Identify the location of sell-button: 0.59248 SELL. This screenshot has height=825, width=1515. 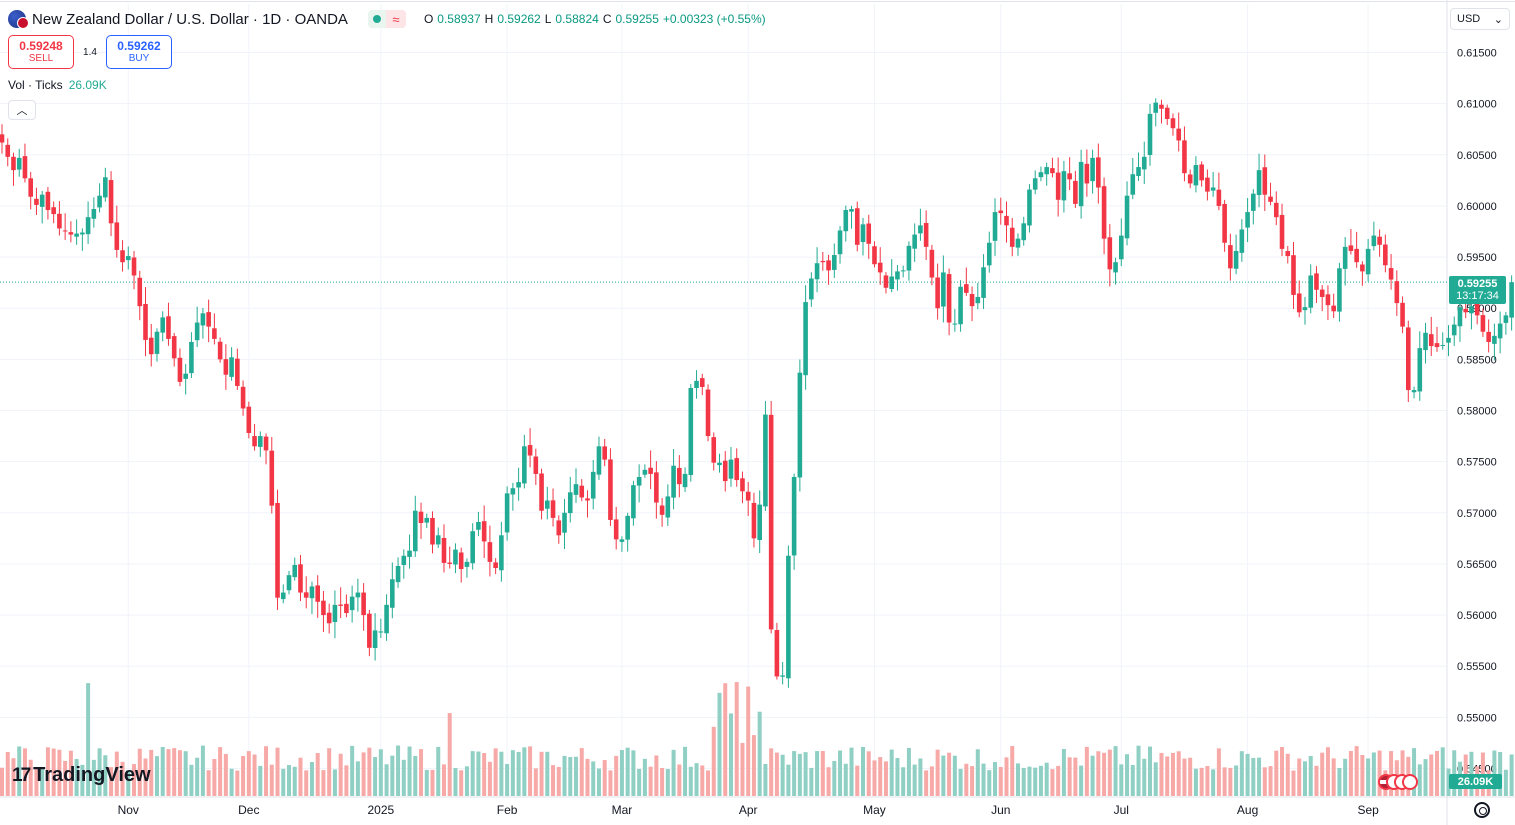
(41, 52).